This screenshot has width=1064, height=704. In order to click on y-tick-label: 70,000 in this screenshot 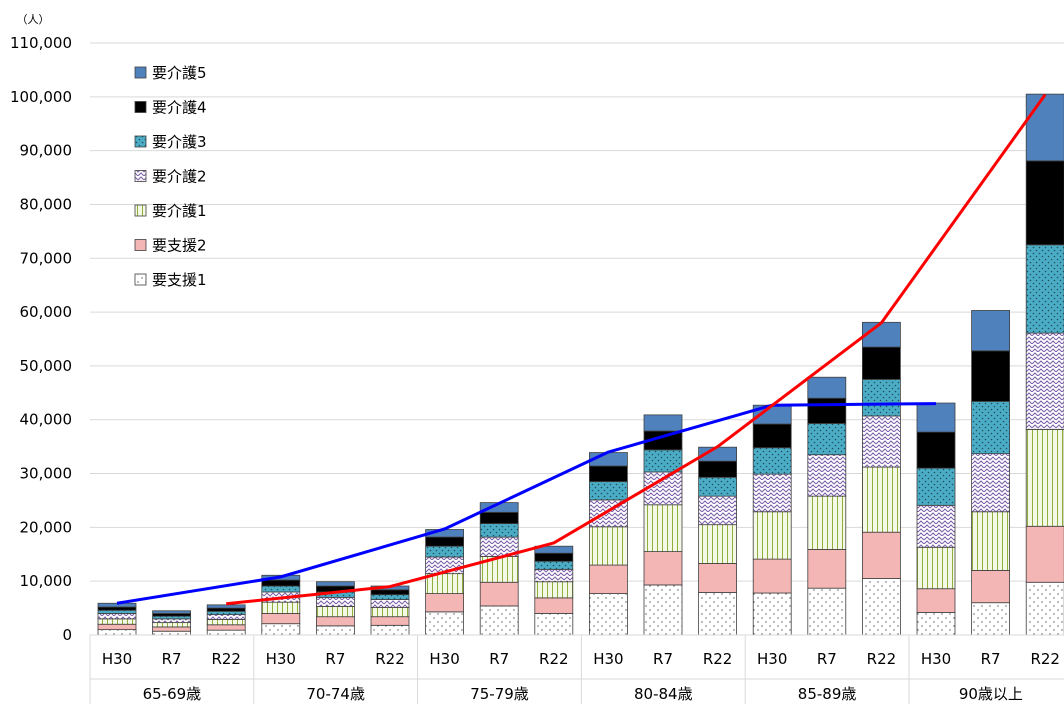, I will do `click(46, 258)`.